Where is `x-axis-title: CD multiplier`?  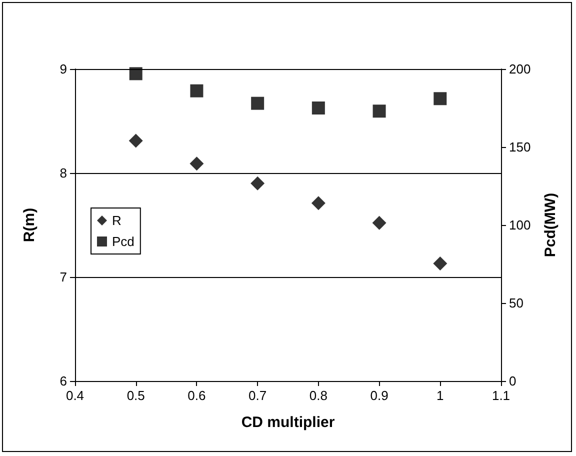 x-axis-title: CD multiplier is located at coordinates (288, 422).